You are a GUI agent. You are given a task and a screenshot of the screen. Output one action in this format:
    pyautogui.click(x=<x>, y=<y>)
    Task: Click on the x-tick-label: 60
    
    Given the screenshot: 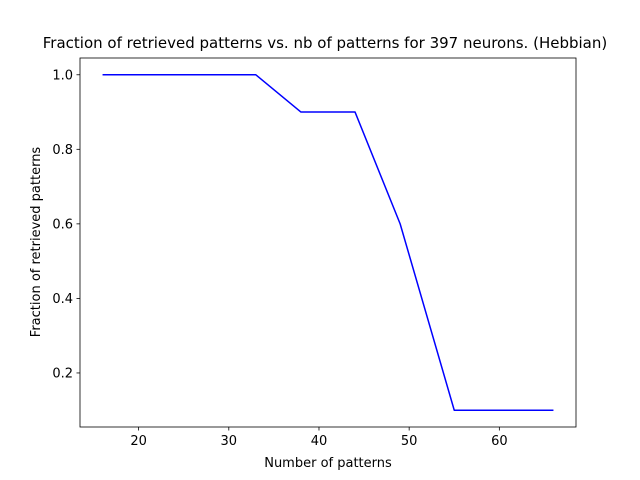 What is the action you would take?
    pyautogui.click(x=499, y=441)
    